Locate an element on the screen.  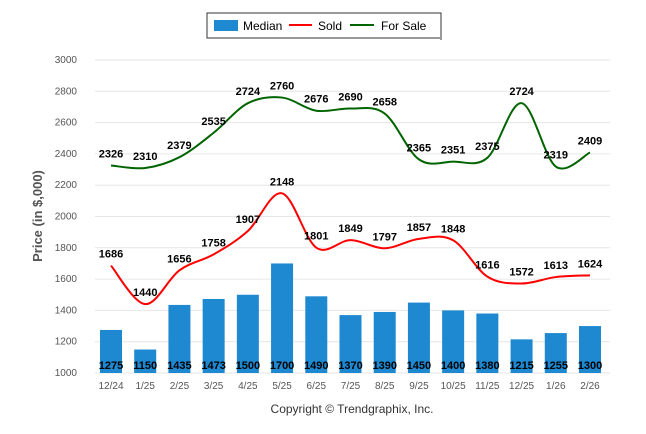
x-tick-label: 11/25 is located at coordinates (487, 386).